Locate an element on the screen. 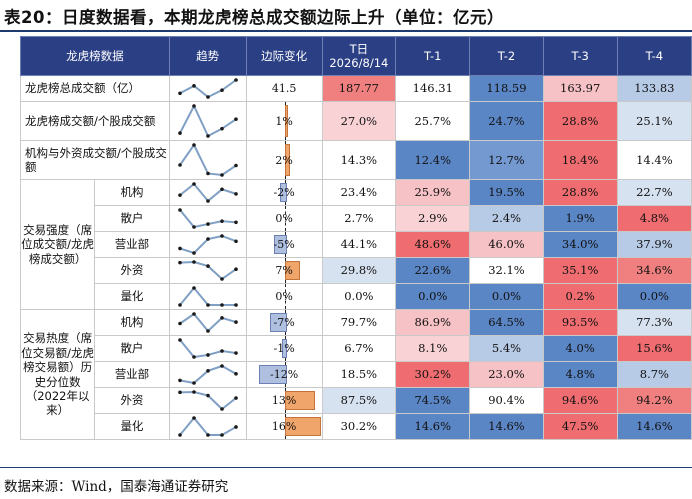 The image size is (692, 499). value-cell-t2: 14.6% is located at coordinates (506, 426).